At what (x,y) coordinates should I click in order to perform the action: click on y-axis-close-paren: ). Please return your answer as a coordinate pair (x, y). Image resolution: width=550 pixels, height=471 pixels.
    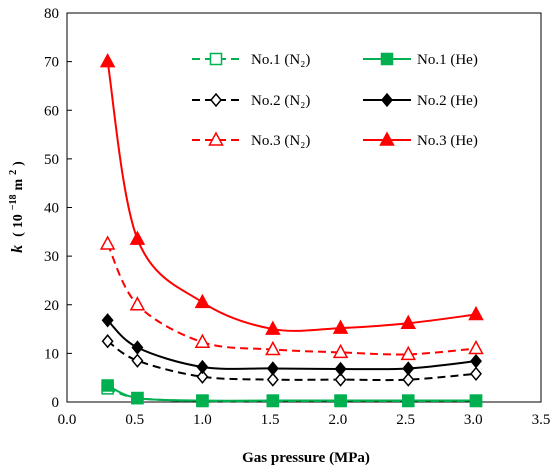
    Looking at the image, I should click on (18, 163).